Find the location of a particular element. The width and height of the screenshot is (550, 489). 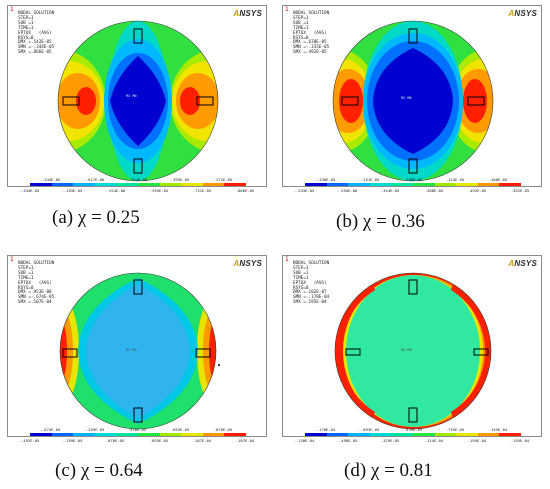

caption-d: (d) χ = 0.81 is located at coordinates (388, 470).